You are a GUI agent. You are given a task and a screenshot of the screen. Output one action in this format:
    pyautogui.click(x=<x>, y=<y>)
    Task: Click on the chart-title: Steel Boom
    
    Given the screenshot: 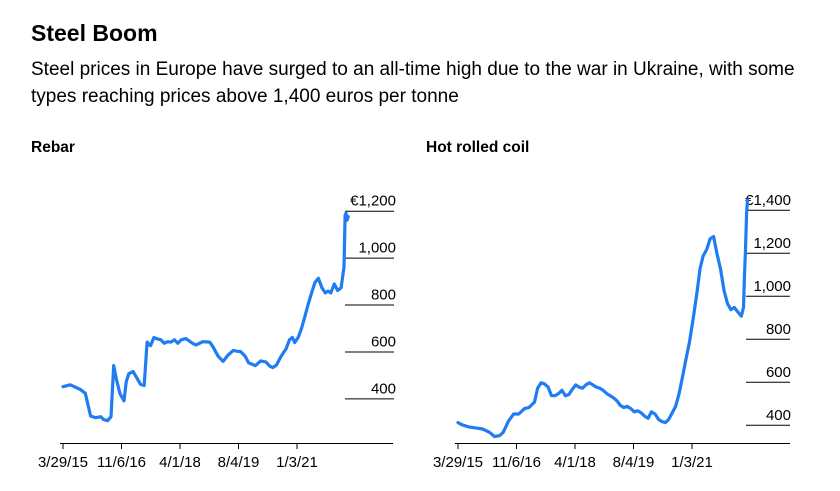 What is the action you would take?
    pyautogui.click(x=94, y=33)
    